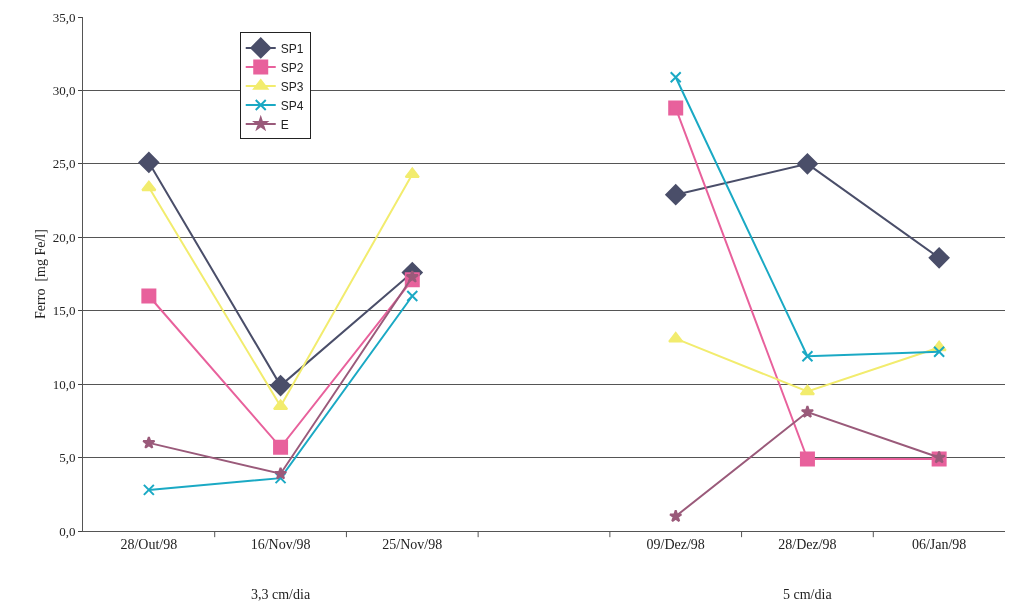  Describe the element at coordinates (64, 90) in the screenshot. I see `y-tick-label: 30,0` at that location.